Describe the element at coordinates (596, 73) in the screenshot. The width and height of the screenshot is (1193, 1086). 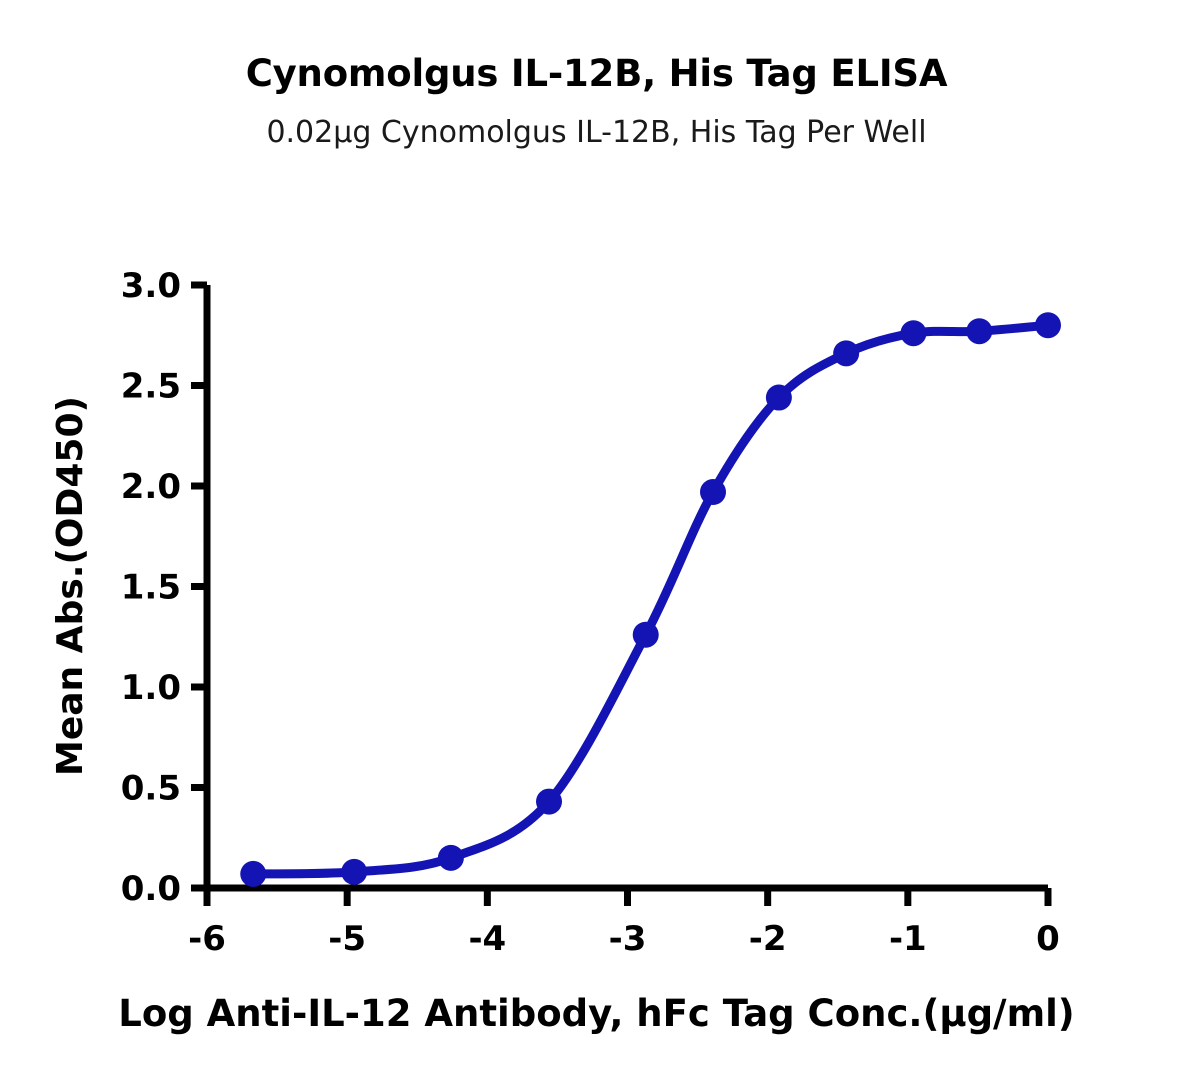
I see `chart-title: Cynomolgus IL-12B, His Tag ELISA` at that location.